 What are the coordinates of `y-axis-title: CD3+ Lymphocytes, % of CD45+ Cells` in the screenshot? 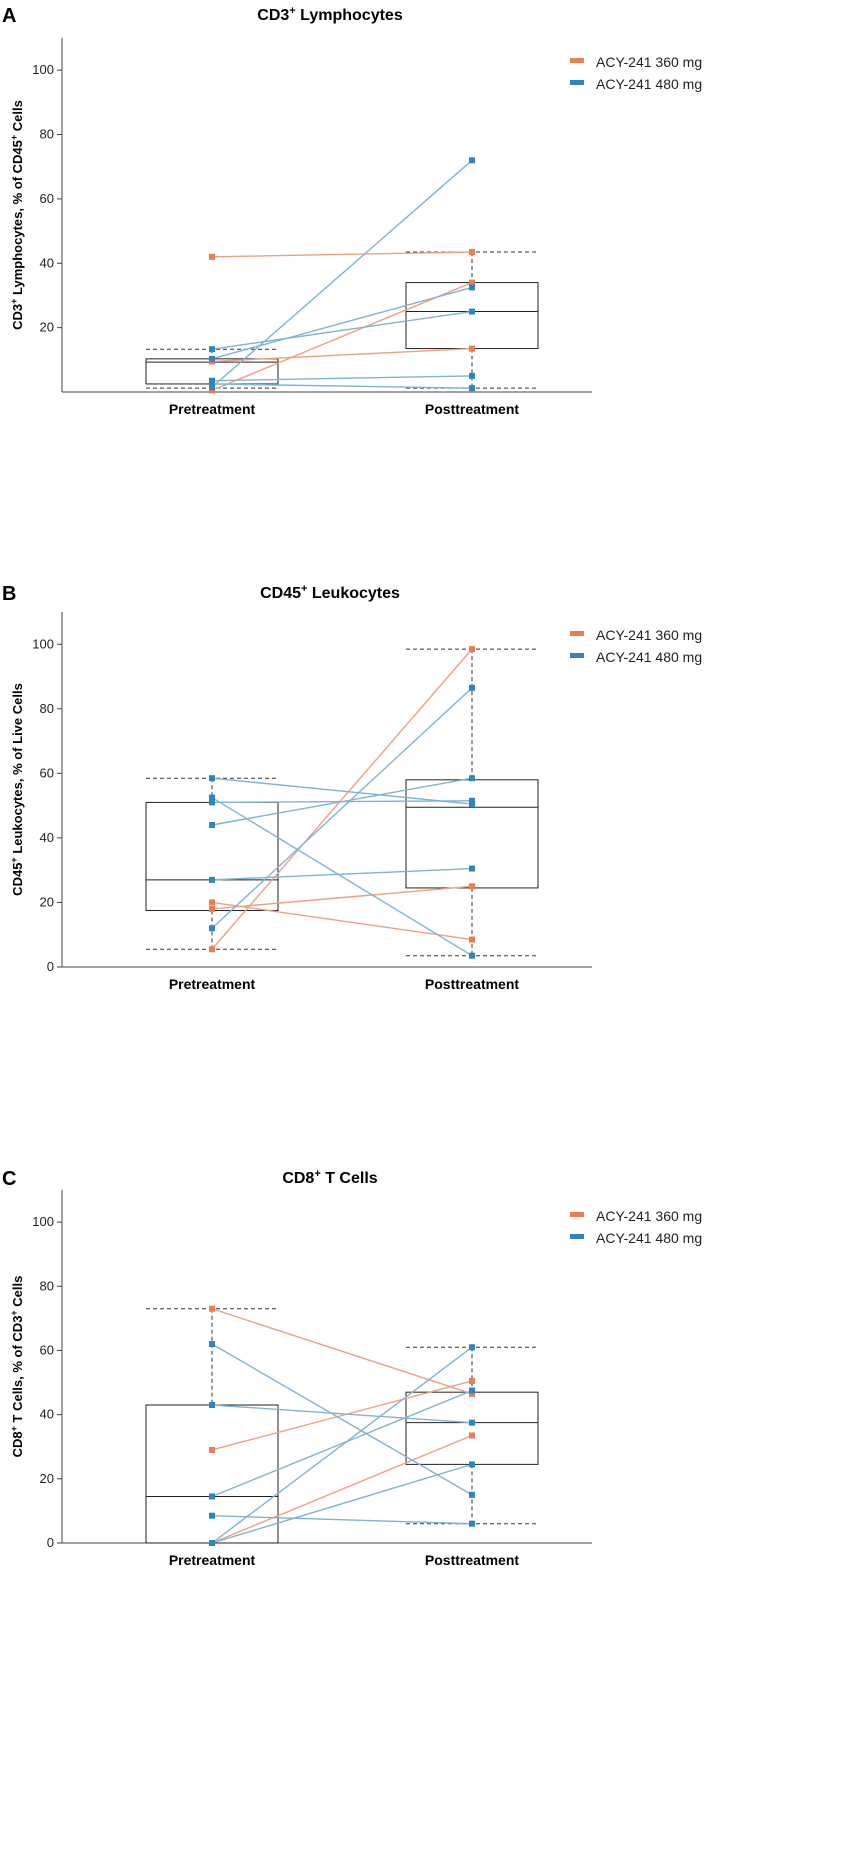 It's located at (17, 215).